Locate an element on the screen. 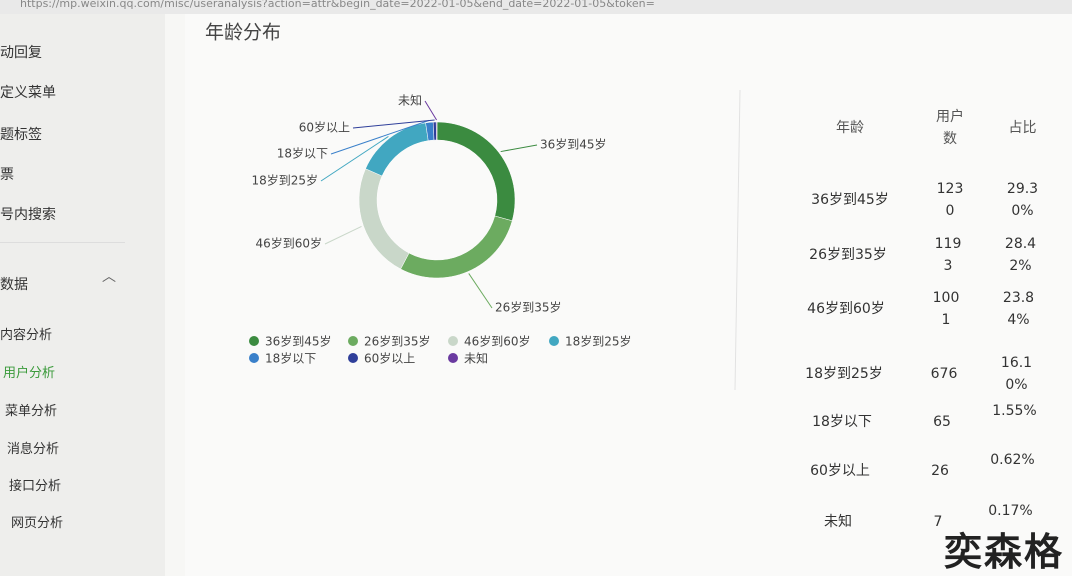 The height and width of the screenshot is (576, 1072). table-cell: 36岁到45岁 is located at coordinates (850, 200).